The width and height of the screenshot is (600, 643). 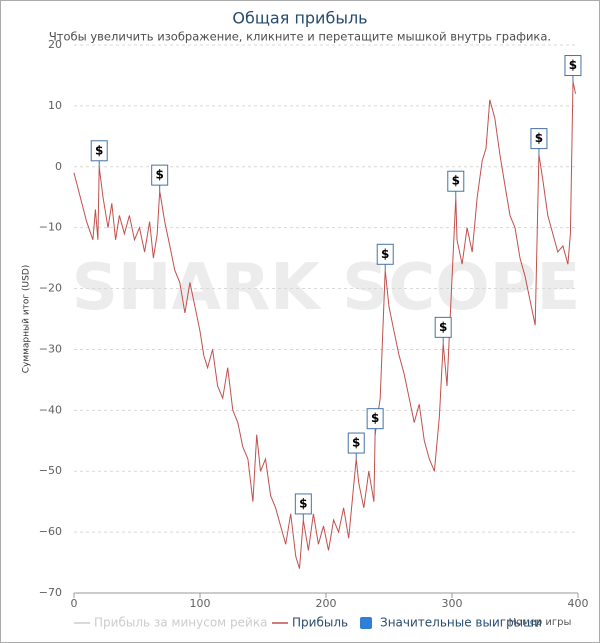 I want to click on y-tick-label: −60, so click(x=50, y=531).